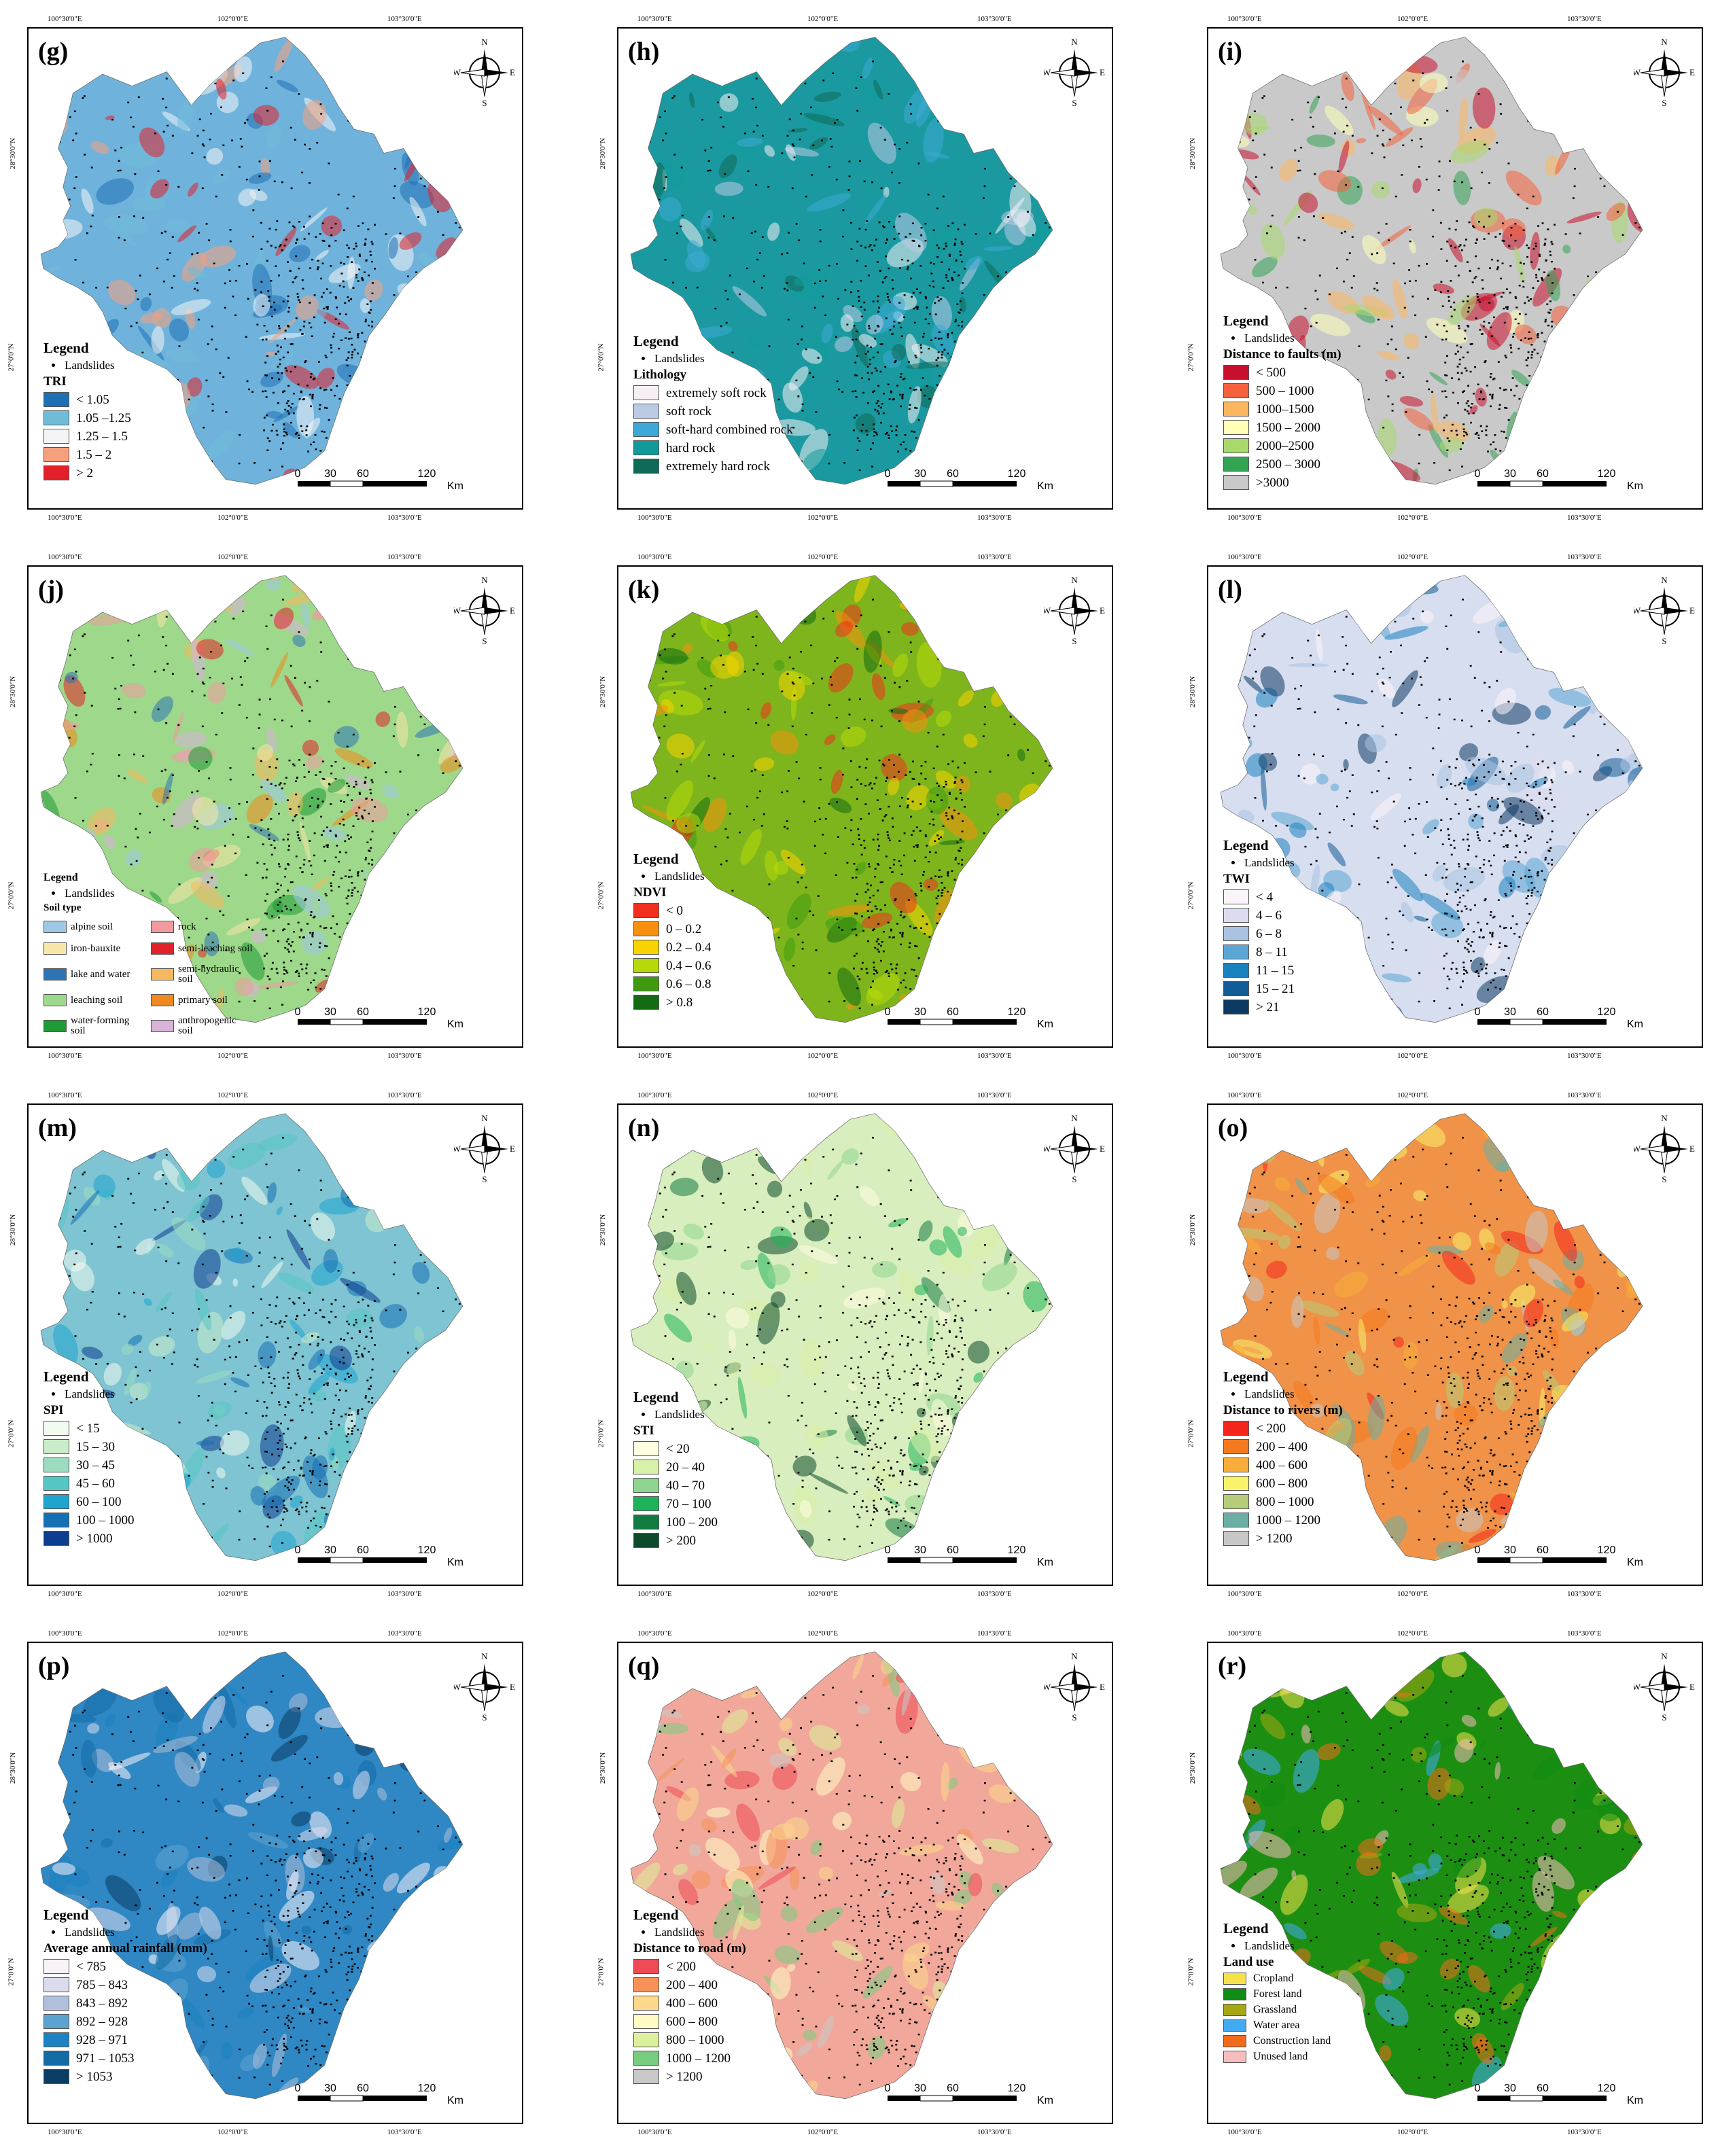  What do you see at coordinates (1288, 428) in the screenshot?
I see `legend-class-label: 1500 – 2000` at bounding box center [1288, 428].